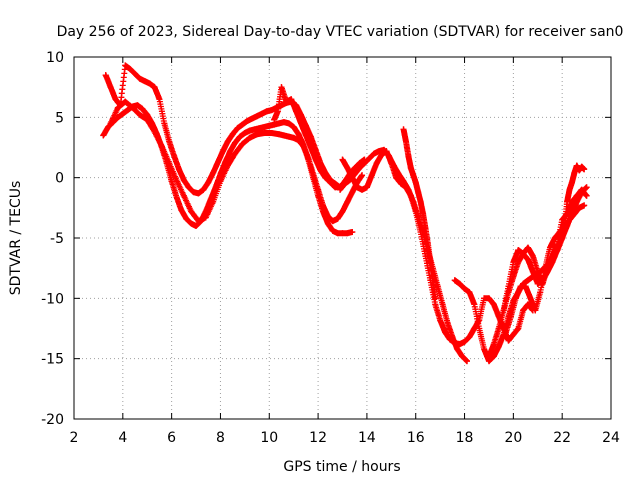 The height and width of the screenshot is (480, 640). I want to click on y-tick-label: -5, so click(57, 239).